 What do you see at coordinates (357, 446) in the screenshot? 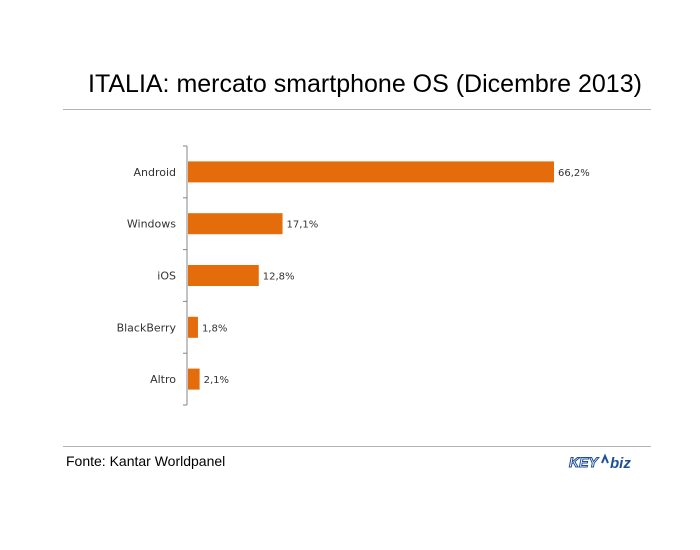
I see `footer-divider` at bounding box center [357, 446].